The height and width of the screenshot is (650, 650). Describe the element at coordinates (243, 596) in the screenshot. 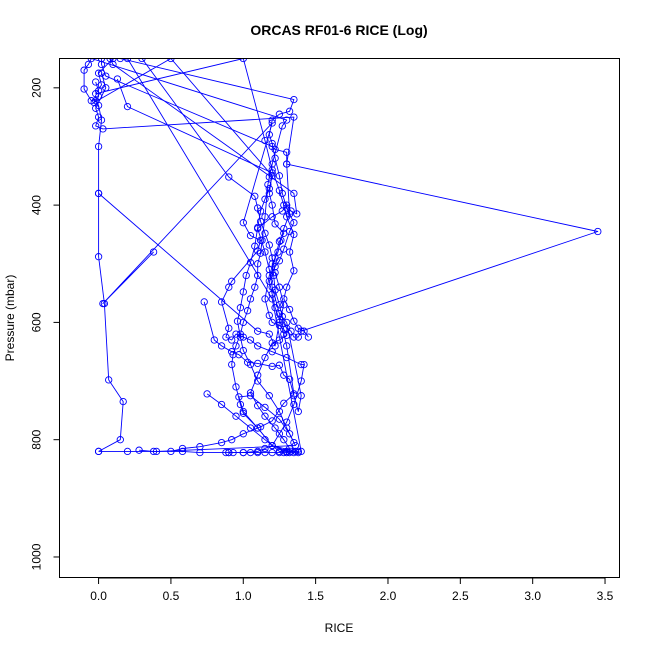

I see `x-tick-label: 1.0` at that location.